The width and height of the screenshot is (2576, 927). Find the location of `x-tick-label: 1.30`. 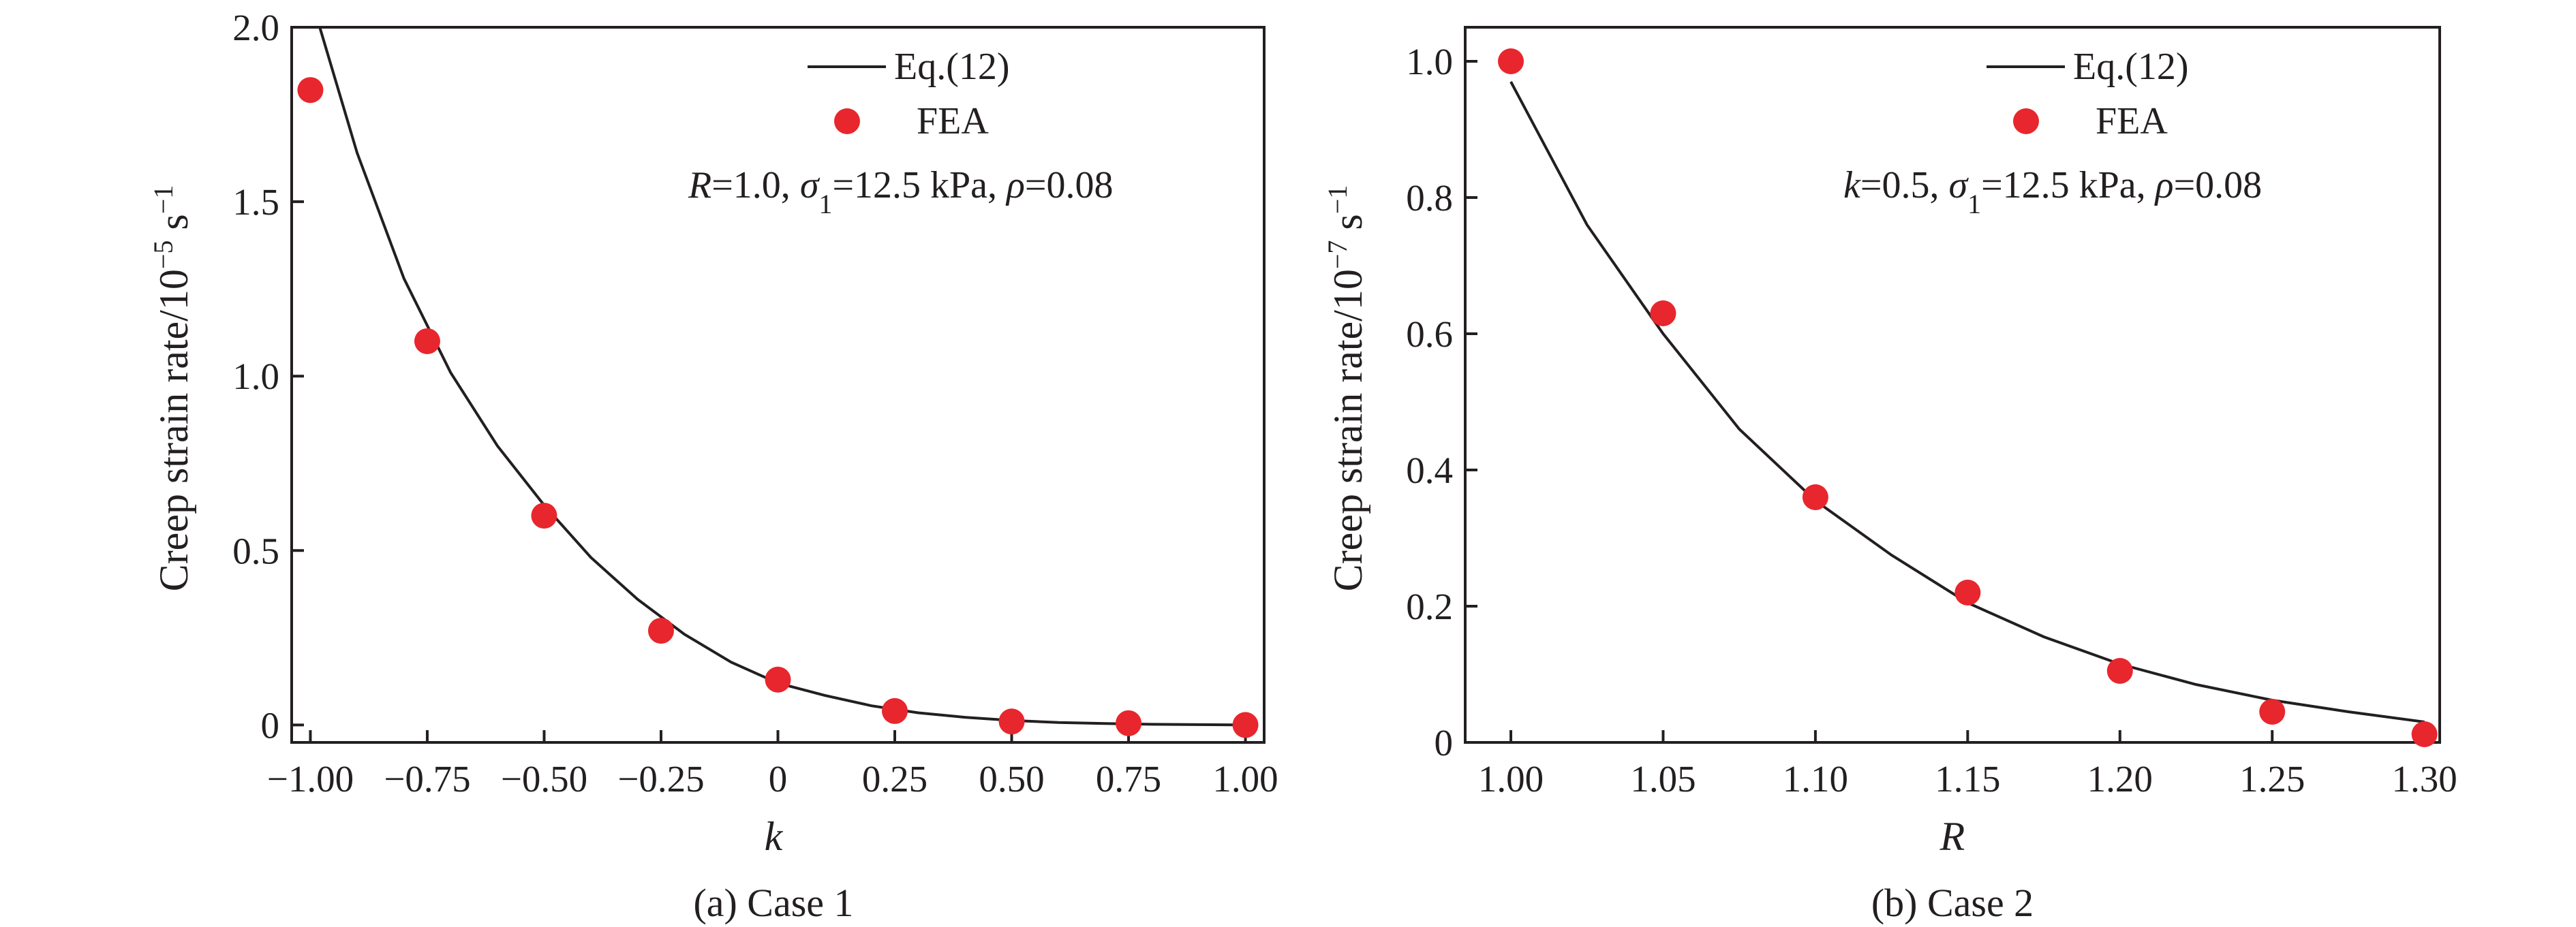

x-tick-label: 1.30 is located at coordinates (2424, 779).